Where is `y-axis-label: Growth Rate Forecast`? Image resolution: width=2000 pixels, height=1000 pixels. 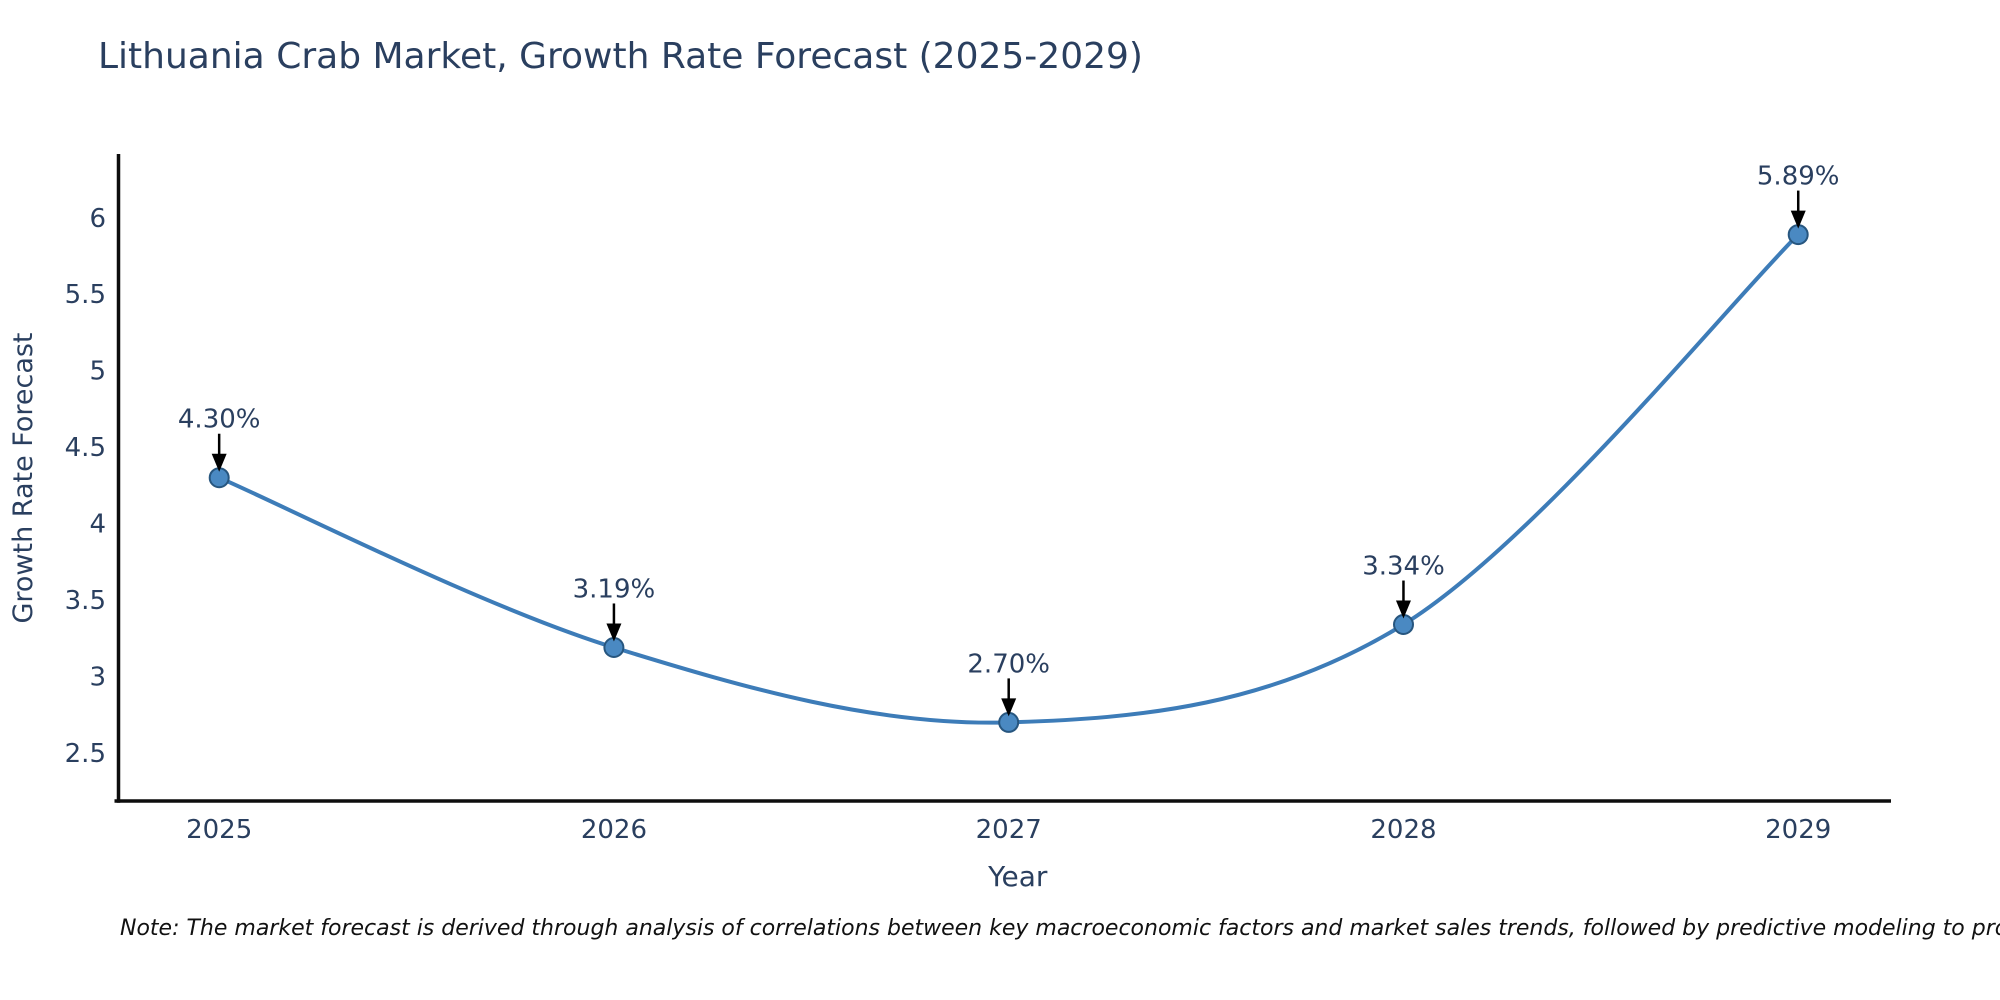 y-axis-label: Growth Rate Forecast is located at coordinates (23, 477).